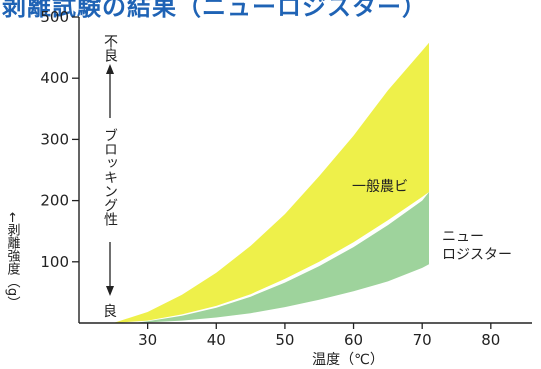  I want to click on x-tick-label: 80, so click(490, 340).